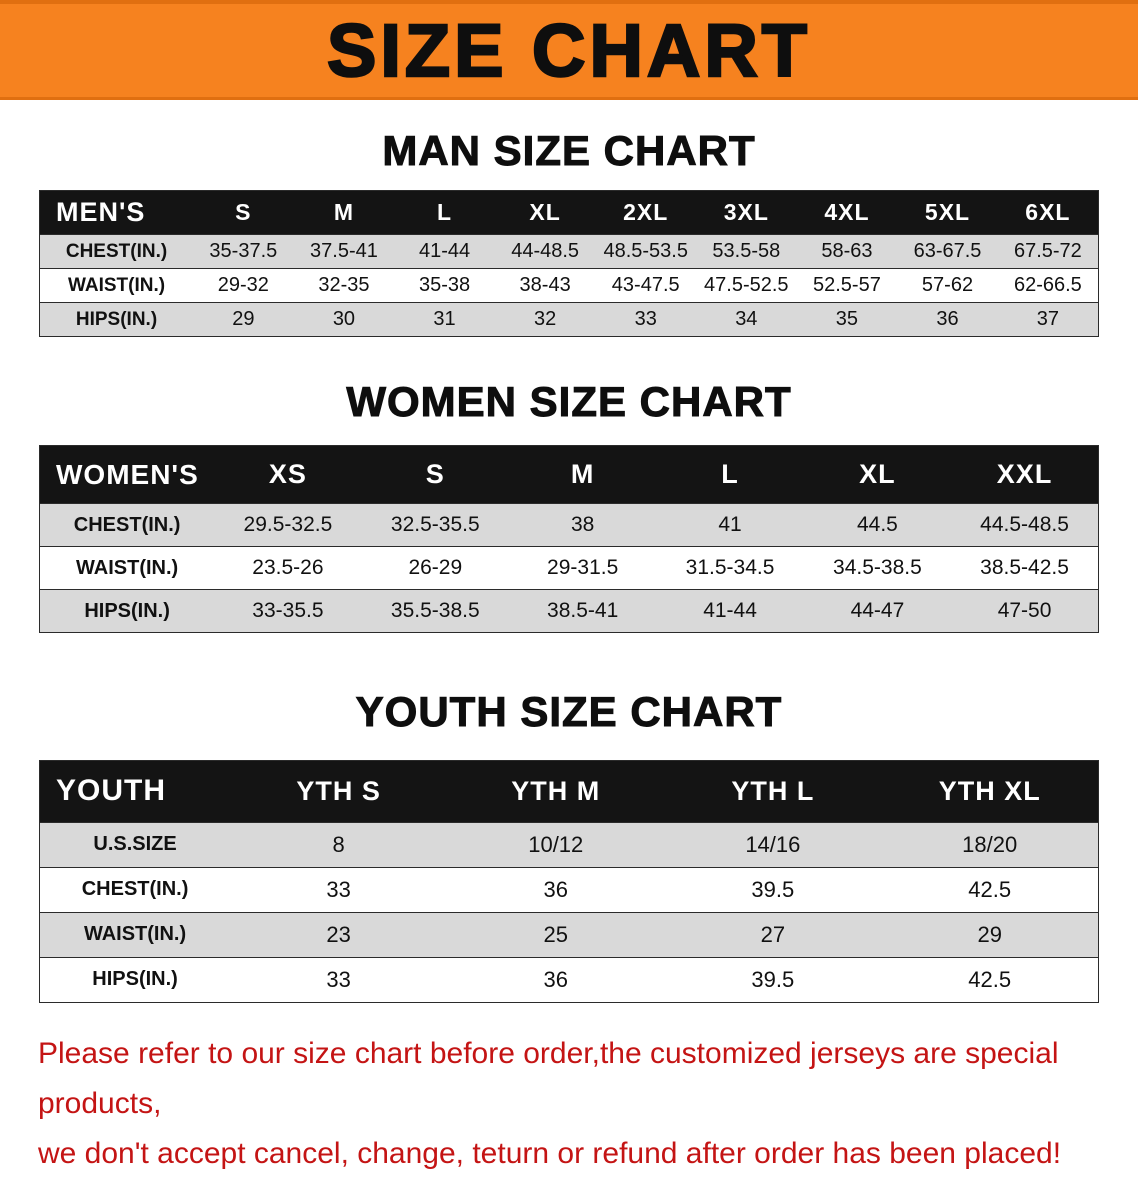 Image resolution: width=1138 pixels, height=1179 pixels. Describe the element at coordinates (135, 844) in the screenshot. I see `row-label: U.S.SIZE` at that location.